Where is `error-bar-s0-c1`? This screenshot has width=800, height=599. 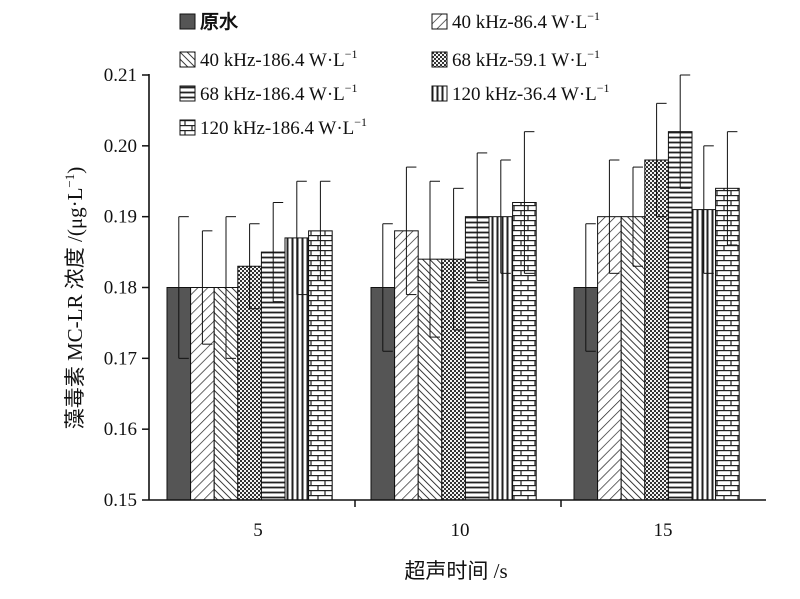 error-bar-s0-c1 is located at coordinates (387, 287).